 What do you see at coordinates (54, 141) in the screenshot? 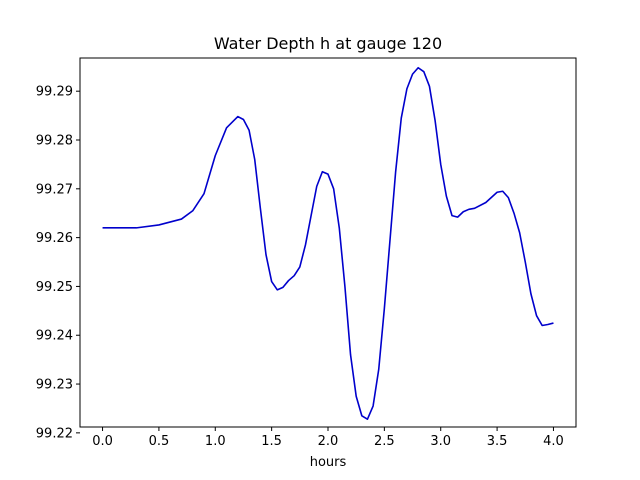
I see `y-tick-label: 99.28` at bounding box center [54, 141].